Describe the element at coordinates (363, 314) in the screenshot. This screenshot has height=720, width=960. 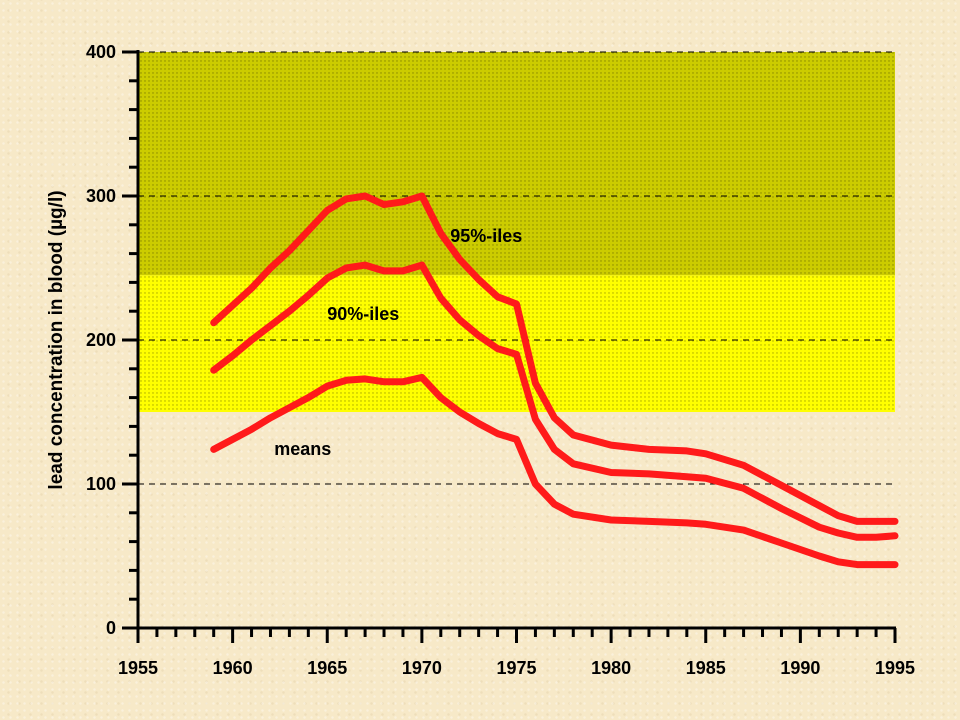
I see `series-label-1: 90%-iles` at that location.